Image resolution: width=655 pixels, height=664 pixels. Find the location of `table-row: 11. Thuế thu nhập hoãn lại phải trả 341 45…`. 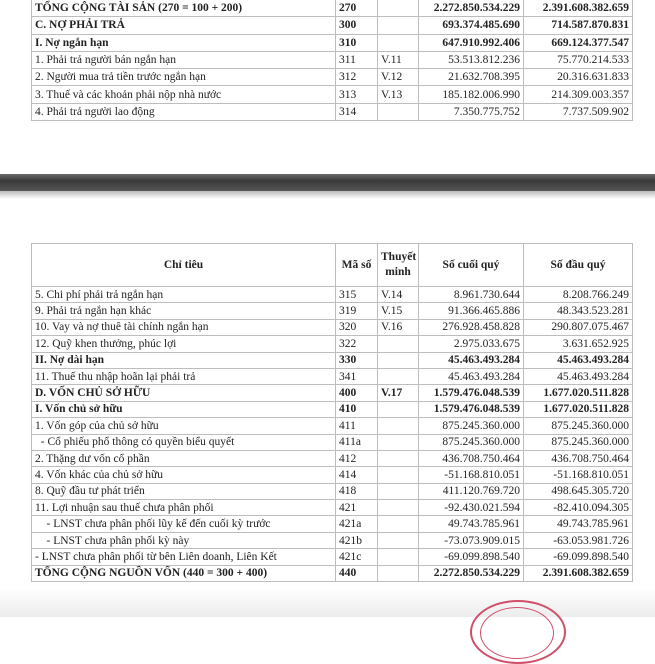

table-row: 11. Thuế thu nhập hoãn lại phải trả 341 45… is located at coordinates (332, 376).